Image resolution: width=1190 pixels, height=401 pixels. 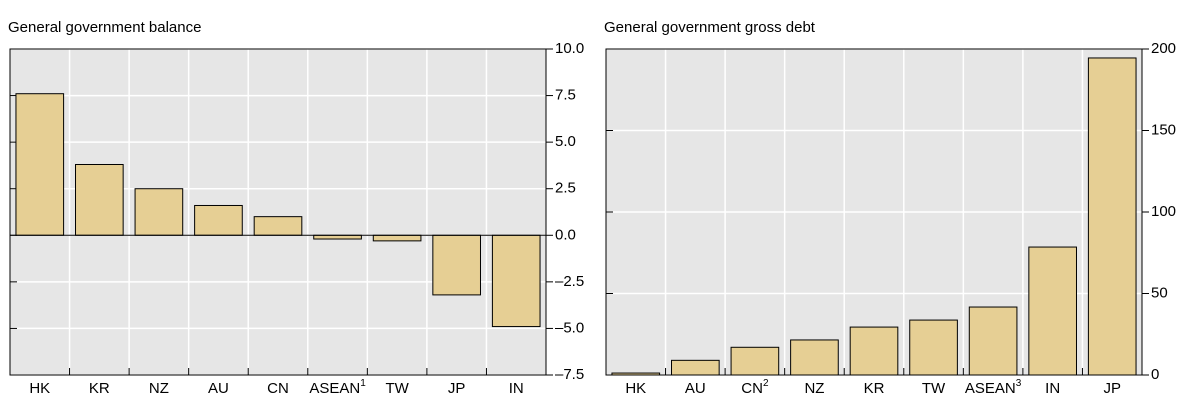 What do you see at coordinates (766, 383) in the screenshot?
I see `footnote-marker: 2` at bounding box center [766, 383].